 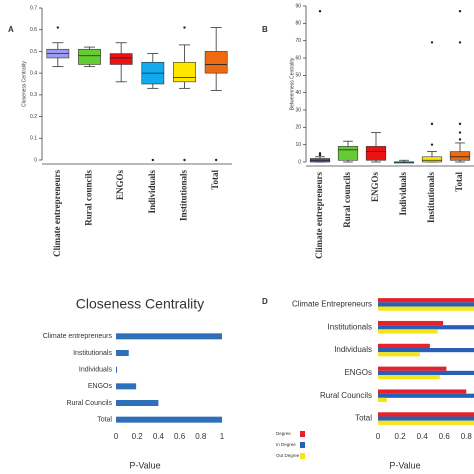 I want to click on y-tick-label: 90, so click(x=298, y=6).